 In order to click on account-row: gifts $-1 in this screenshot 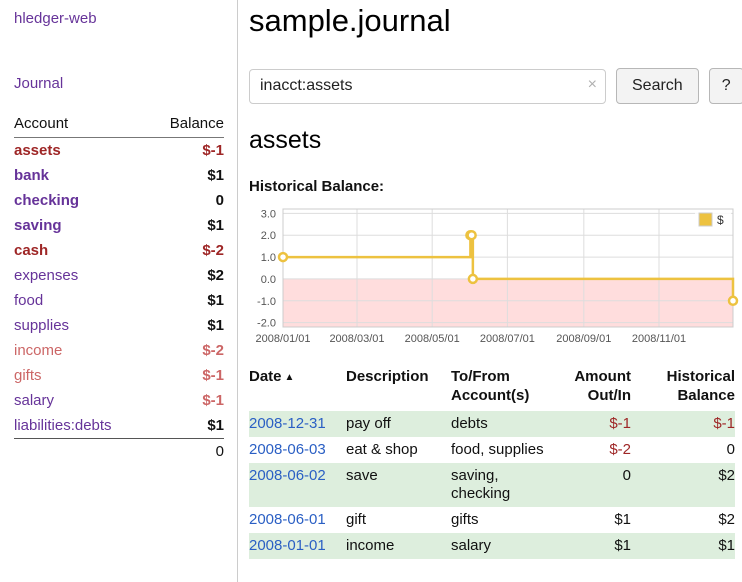, I will do `click(119, 375)`.